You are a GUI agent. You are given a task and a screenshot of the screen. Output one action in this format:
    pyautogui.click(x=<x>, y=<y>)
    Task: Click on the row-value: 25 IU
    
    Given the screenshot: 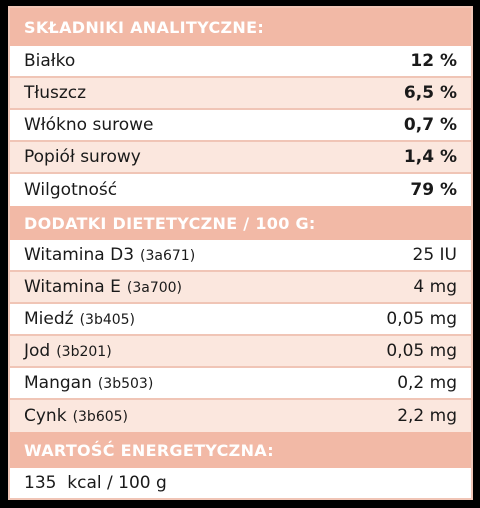 What is the action you would take?
    pyautogui.click(x=435, y=255)
    